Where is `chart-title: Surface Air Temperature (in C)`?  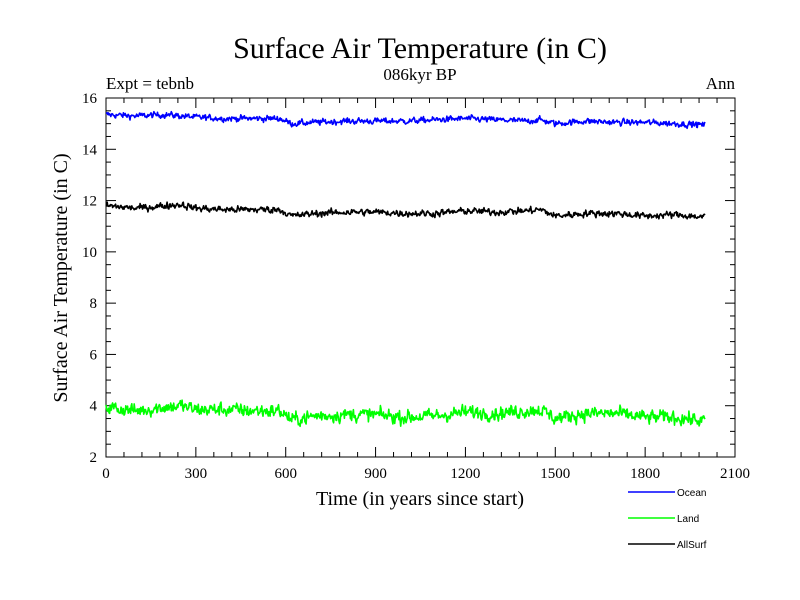
chart-title: Surface Air Temperature (in C) is located at coordinates (420, 48).